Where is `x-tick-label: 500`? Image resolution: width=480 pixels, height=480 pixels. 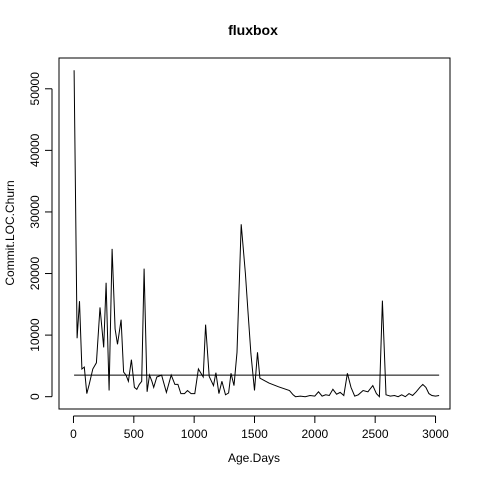 x-tick-label: 500 is located at coordinates (134, 434).